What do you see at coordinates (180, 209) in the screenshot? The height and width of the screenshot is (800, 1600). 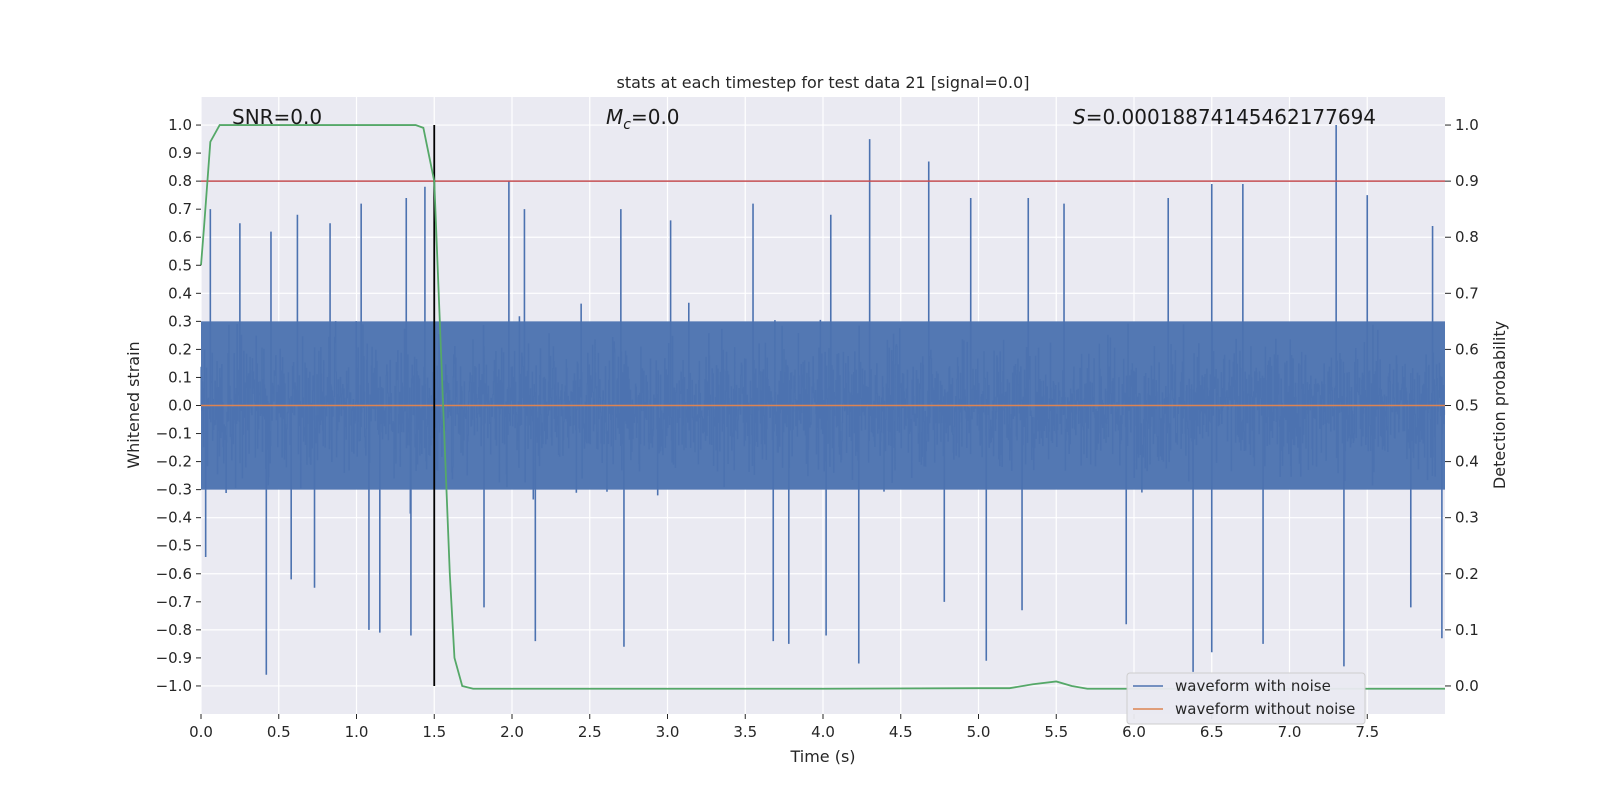 I see `y-tick-label: 0.7` at bounding box center [180, 209].